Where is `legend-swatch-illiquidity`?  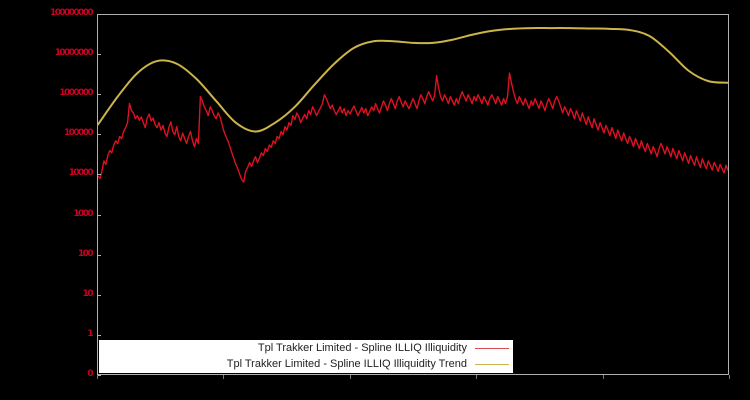 legend-swatch-illiquidity is located at coordinates (492, 348).